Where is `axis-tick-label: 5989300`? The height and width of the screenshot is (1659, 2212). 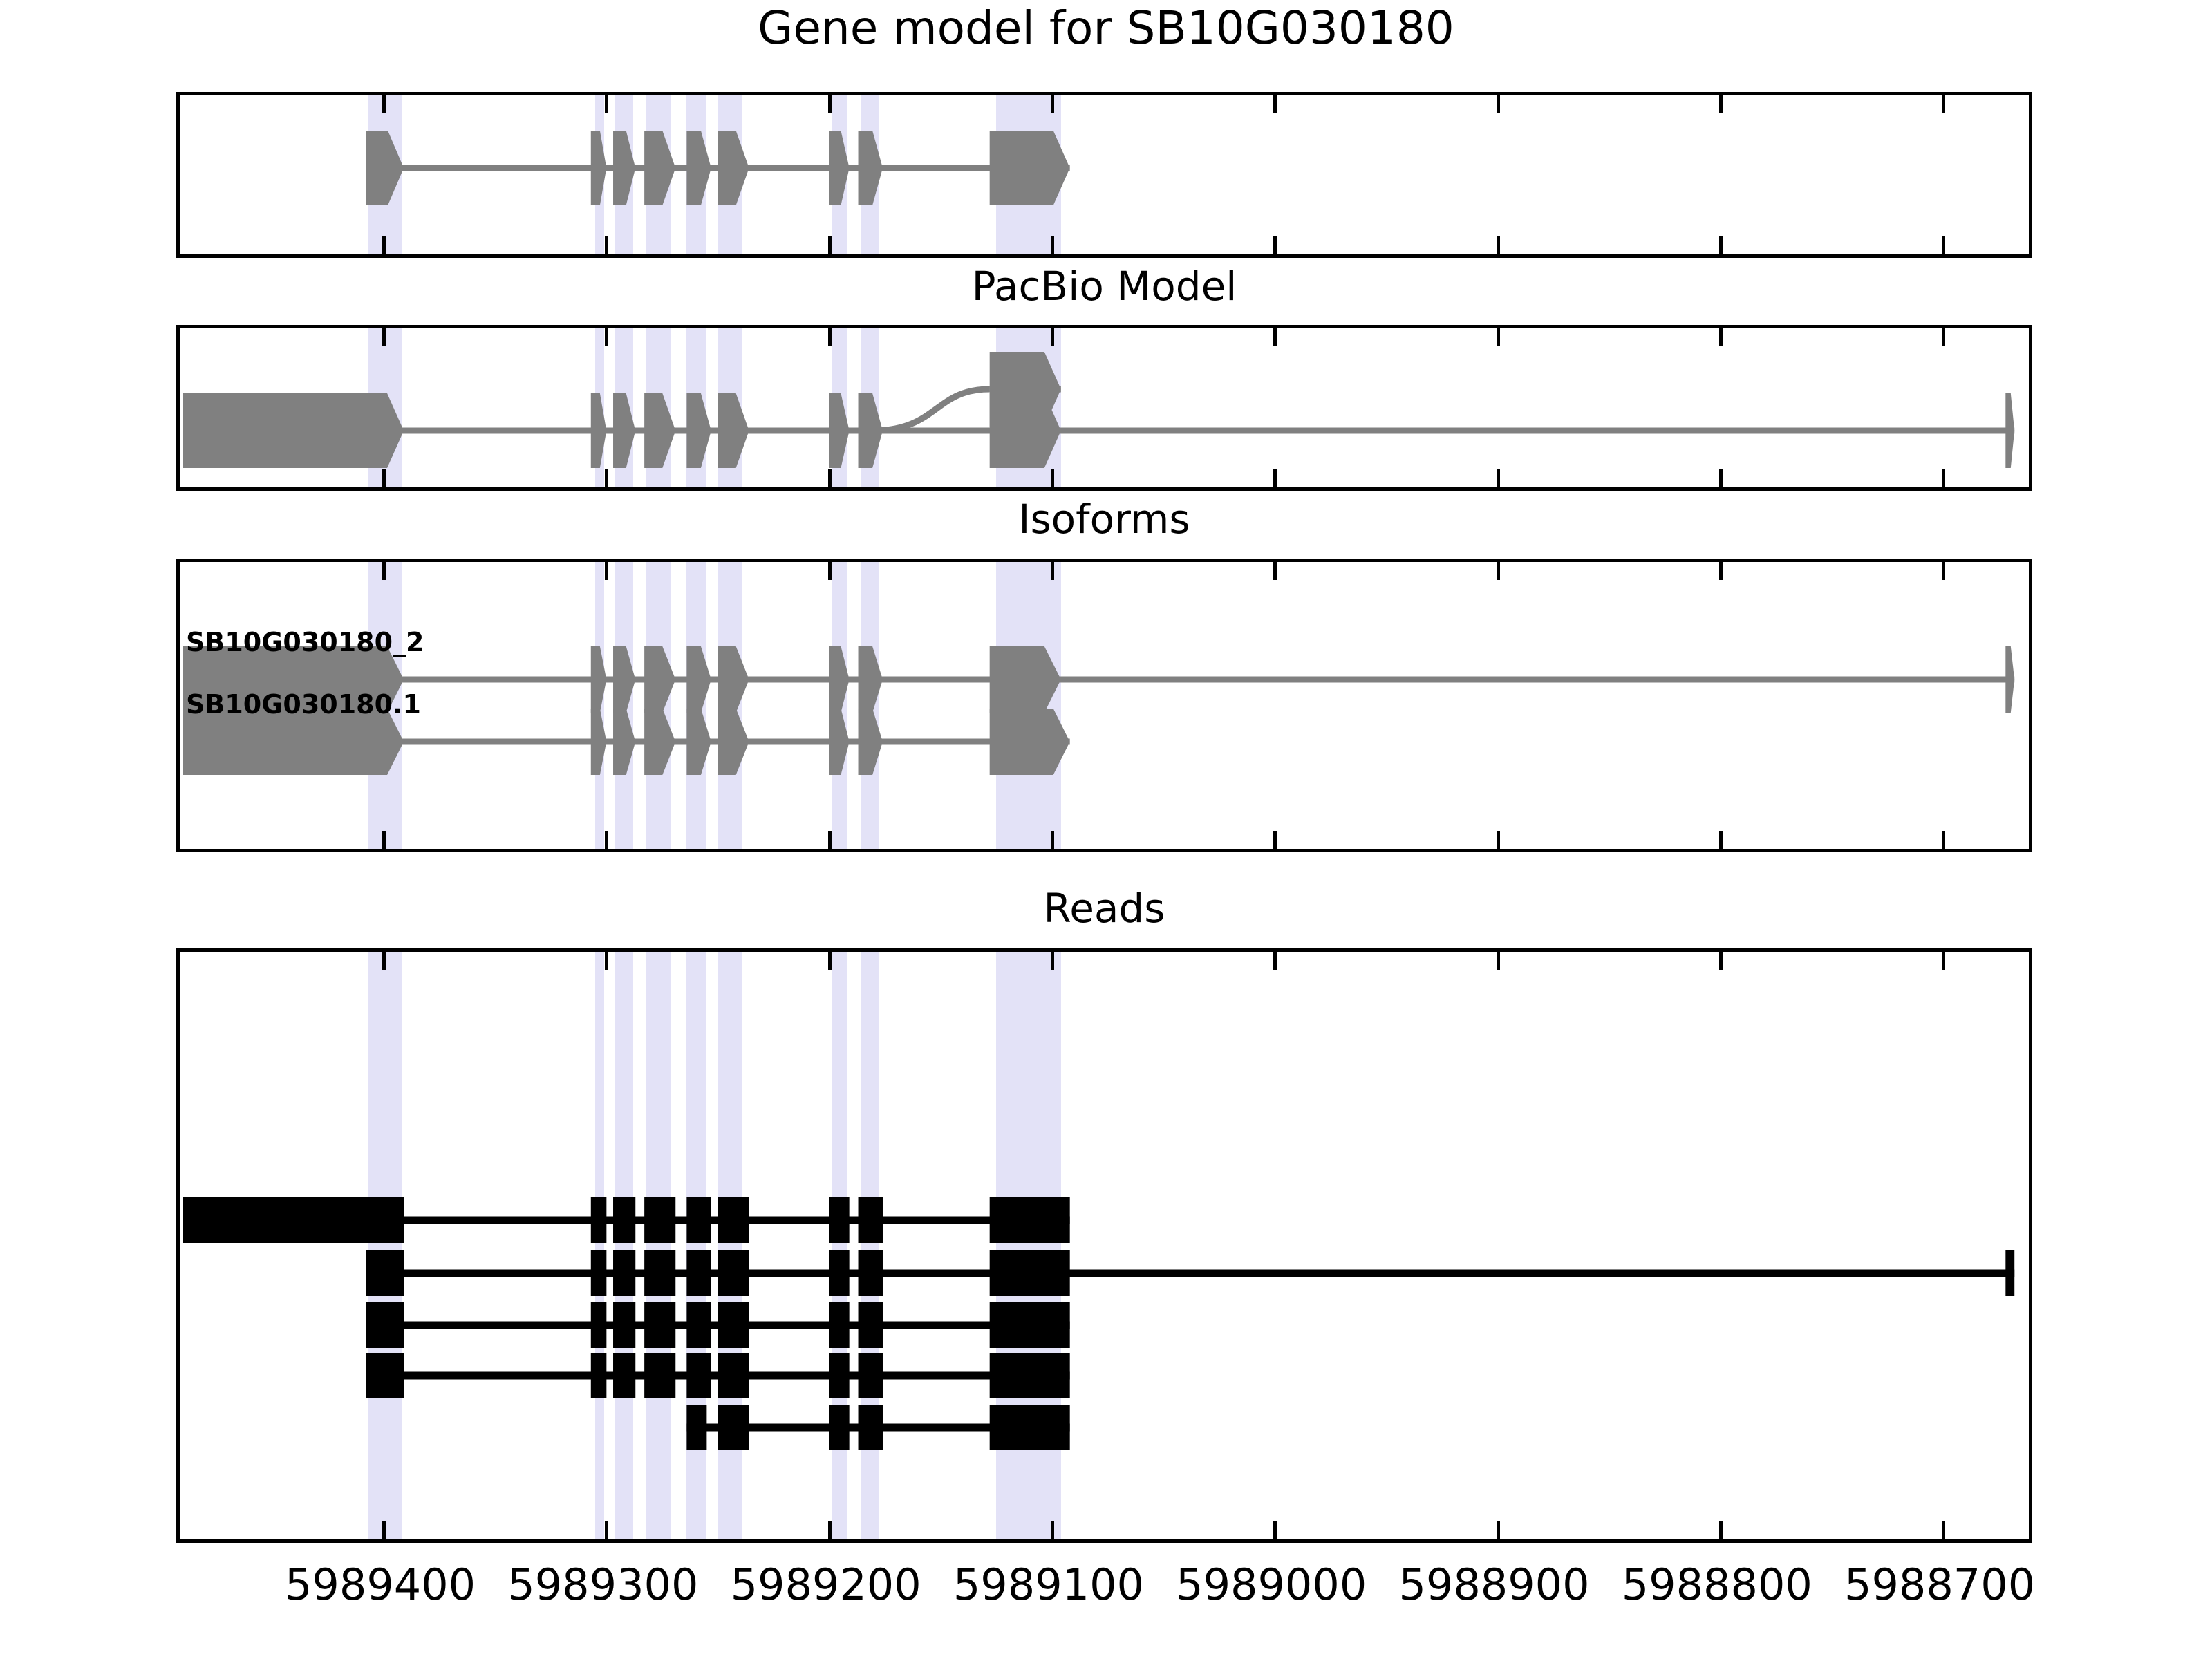 axis-tick-label: 5989300 is located at coordinates (603, 1584).